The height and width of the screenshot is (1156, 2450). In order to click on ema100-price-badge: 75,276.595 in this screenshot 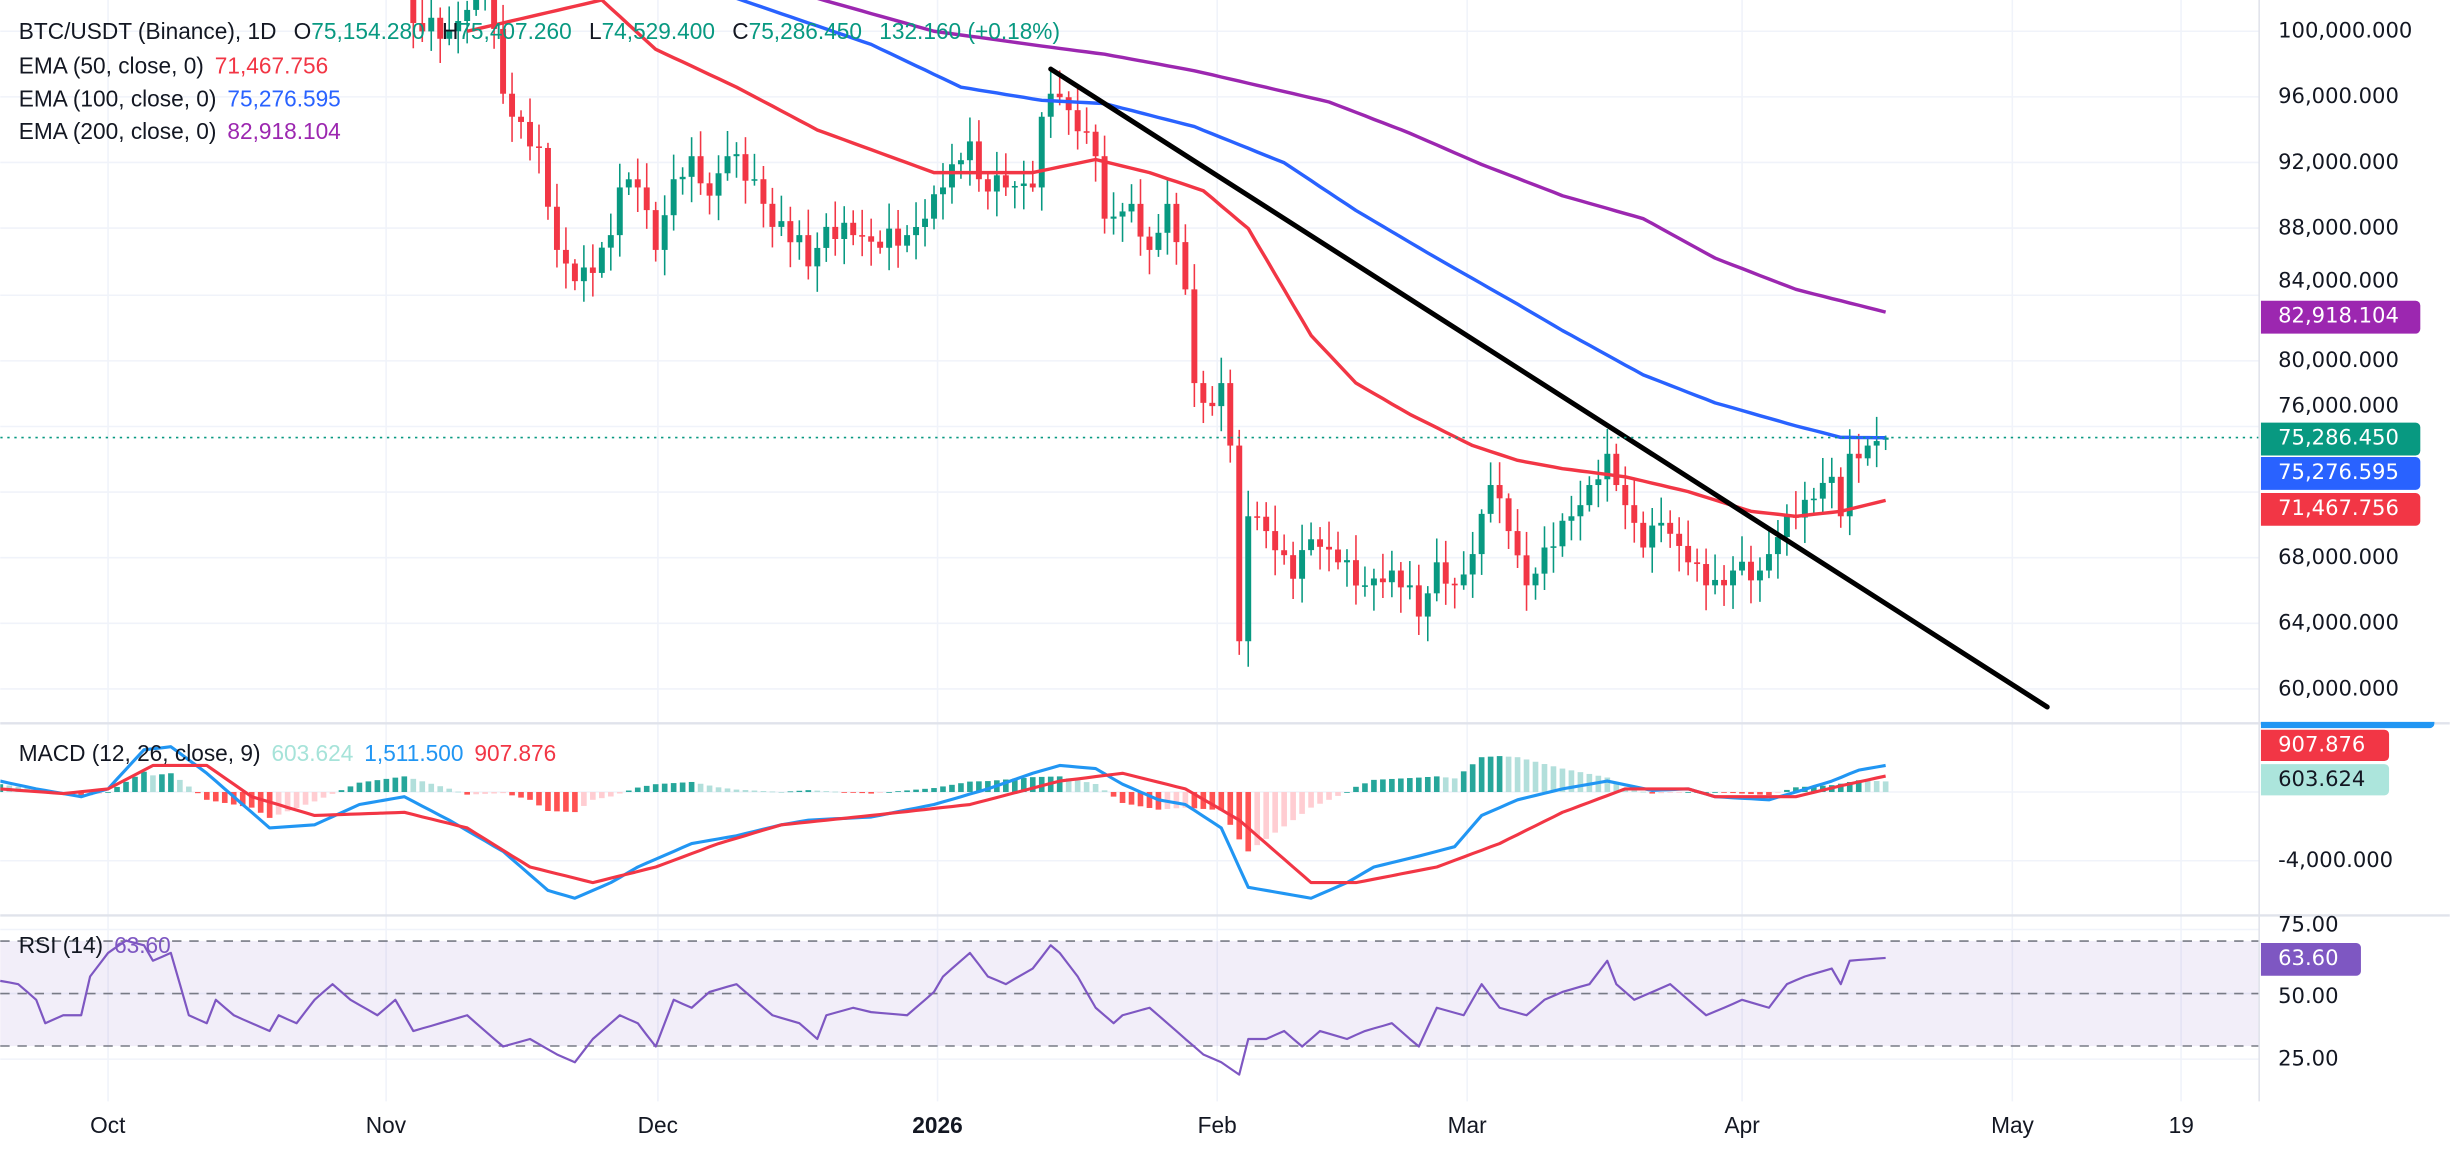, I will do `click(2340, 473)`.